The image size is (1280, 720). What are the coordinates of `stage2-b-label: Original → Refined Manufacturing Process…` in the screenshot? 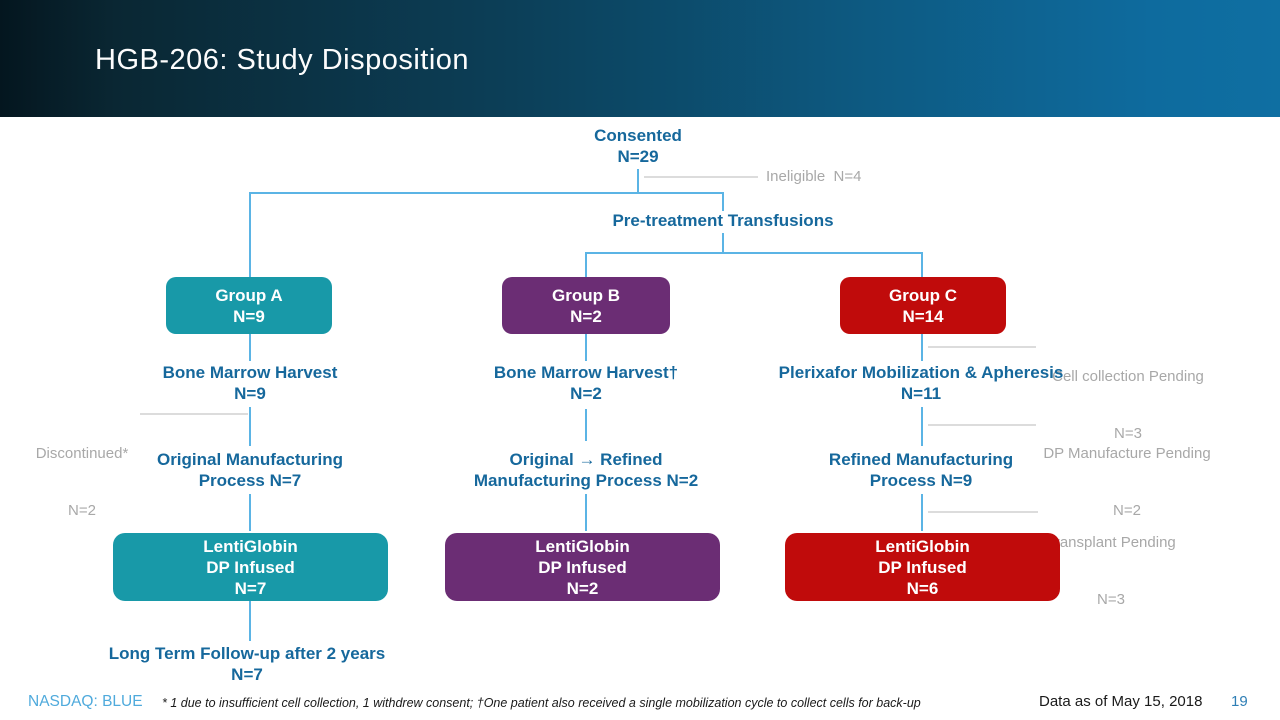 It's located at (586, 470).